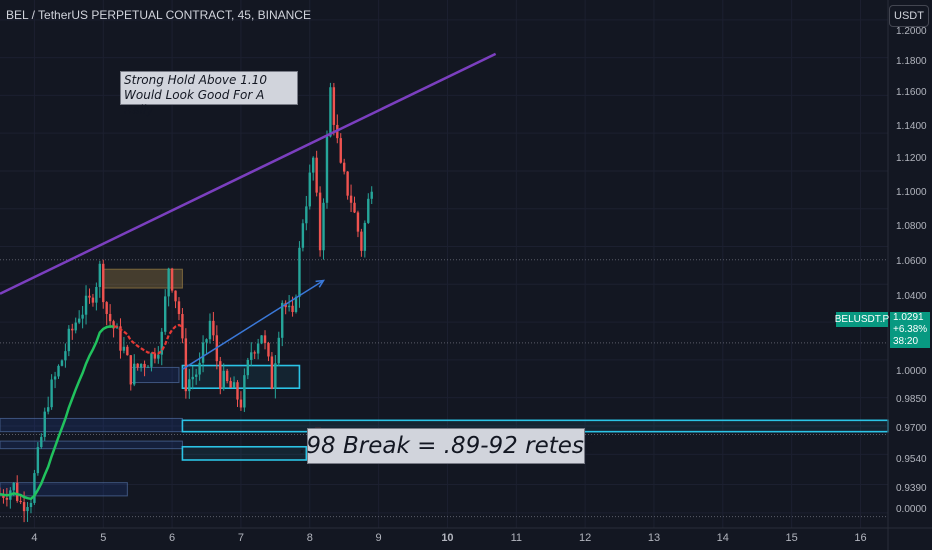  Describe the element at coordinates (57, 413) in the screenshot. I see `moving-average-green` at that location.